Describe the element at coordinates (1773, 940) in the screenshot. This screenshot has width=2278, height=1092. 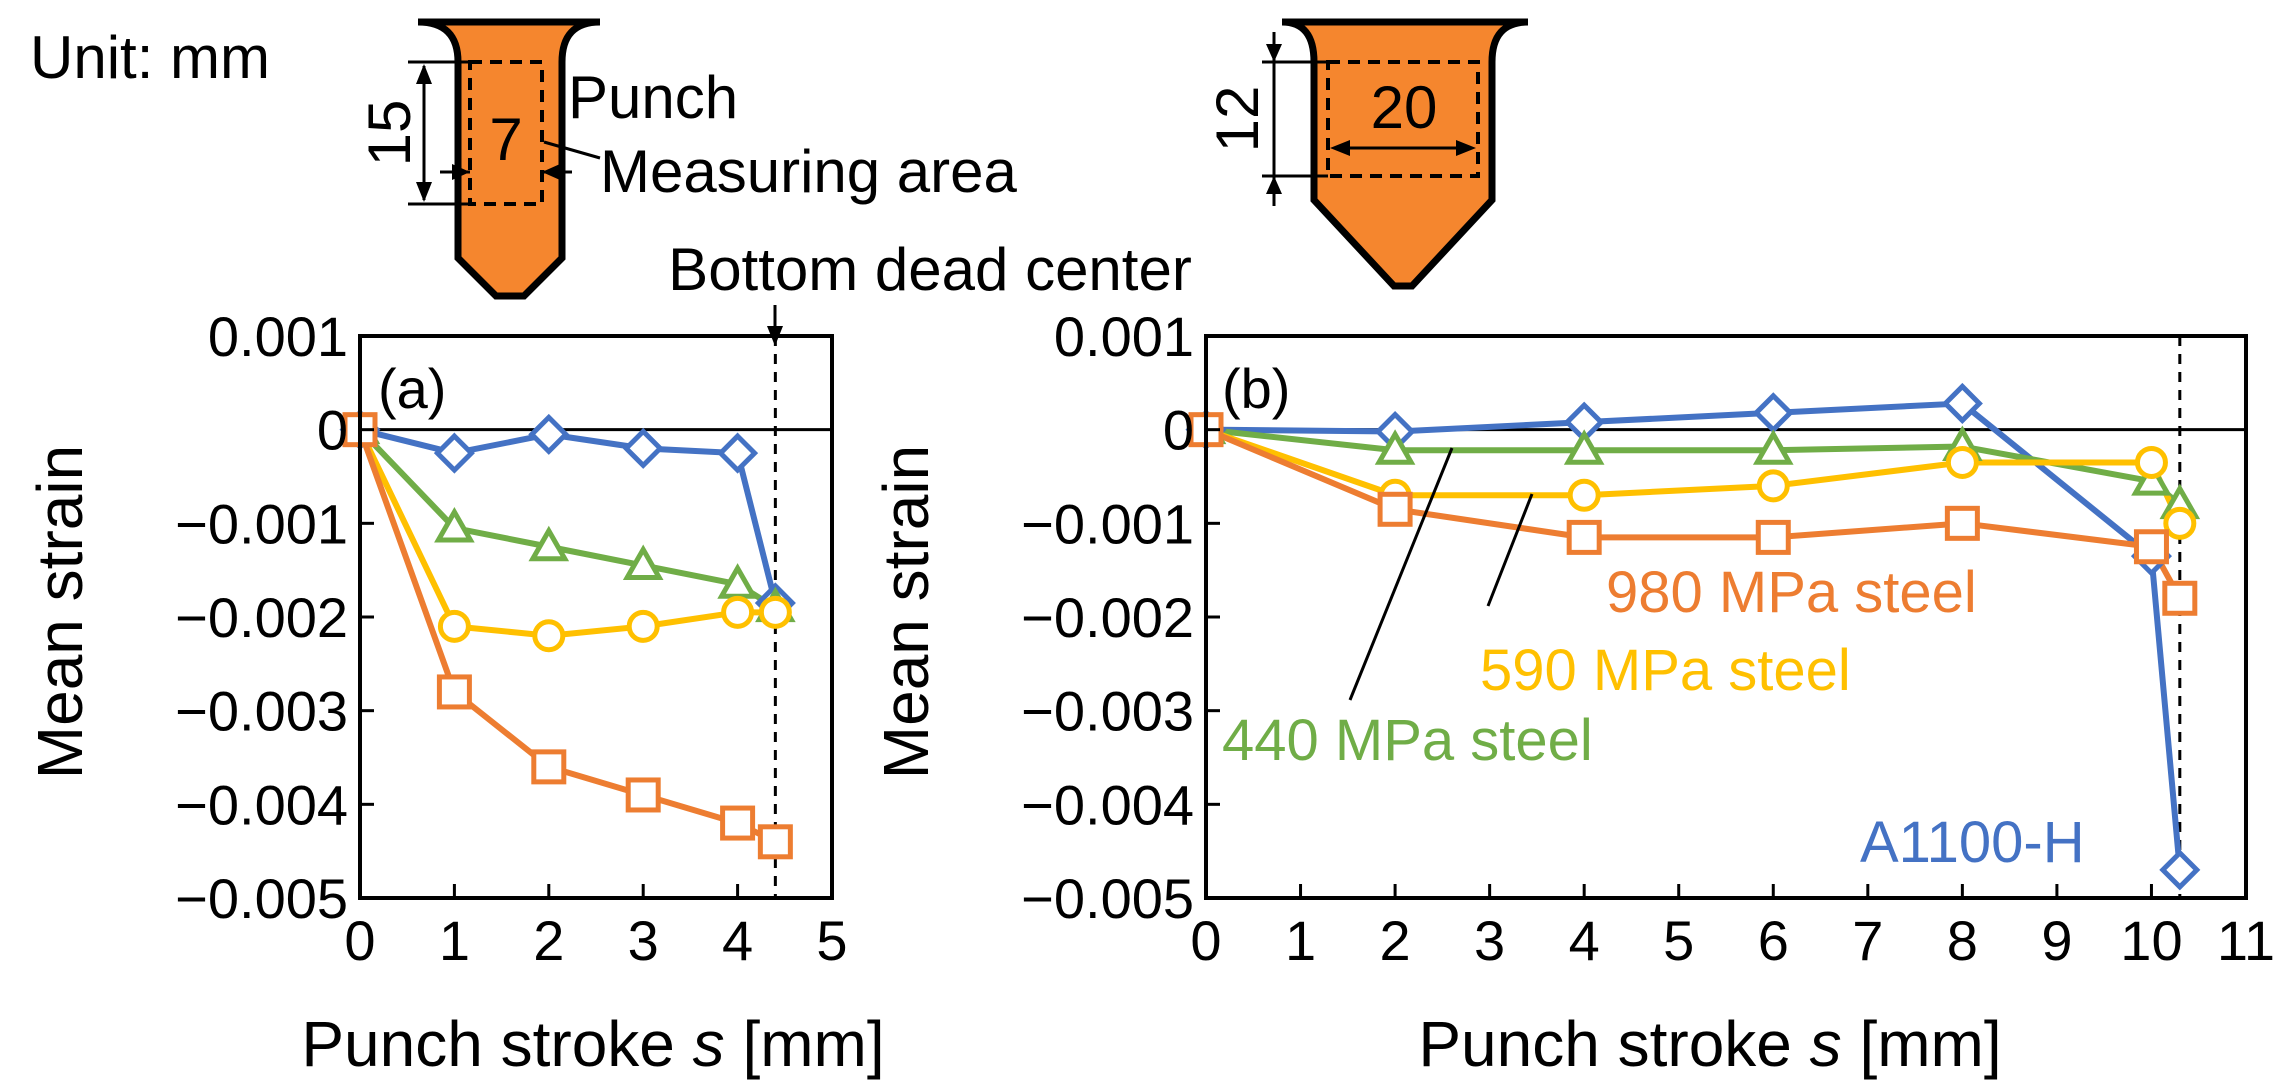
I see `panel-b-xtick-label-6: 6` at that location.